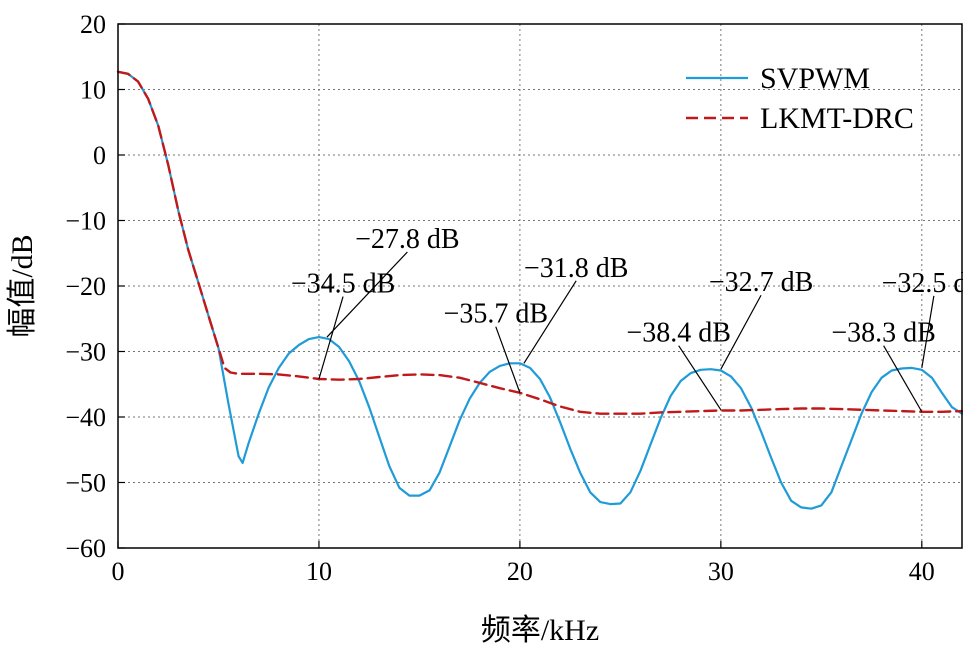  Describe the element at coordinates (85, 221) in the screenshot. I see `y-tick-label: −10` at that location.